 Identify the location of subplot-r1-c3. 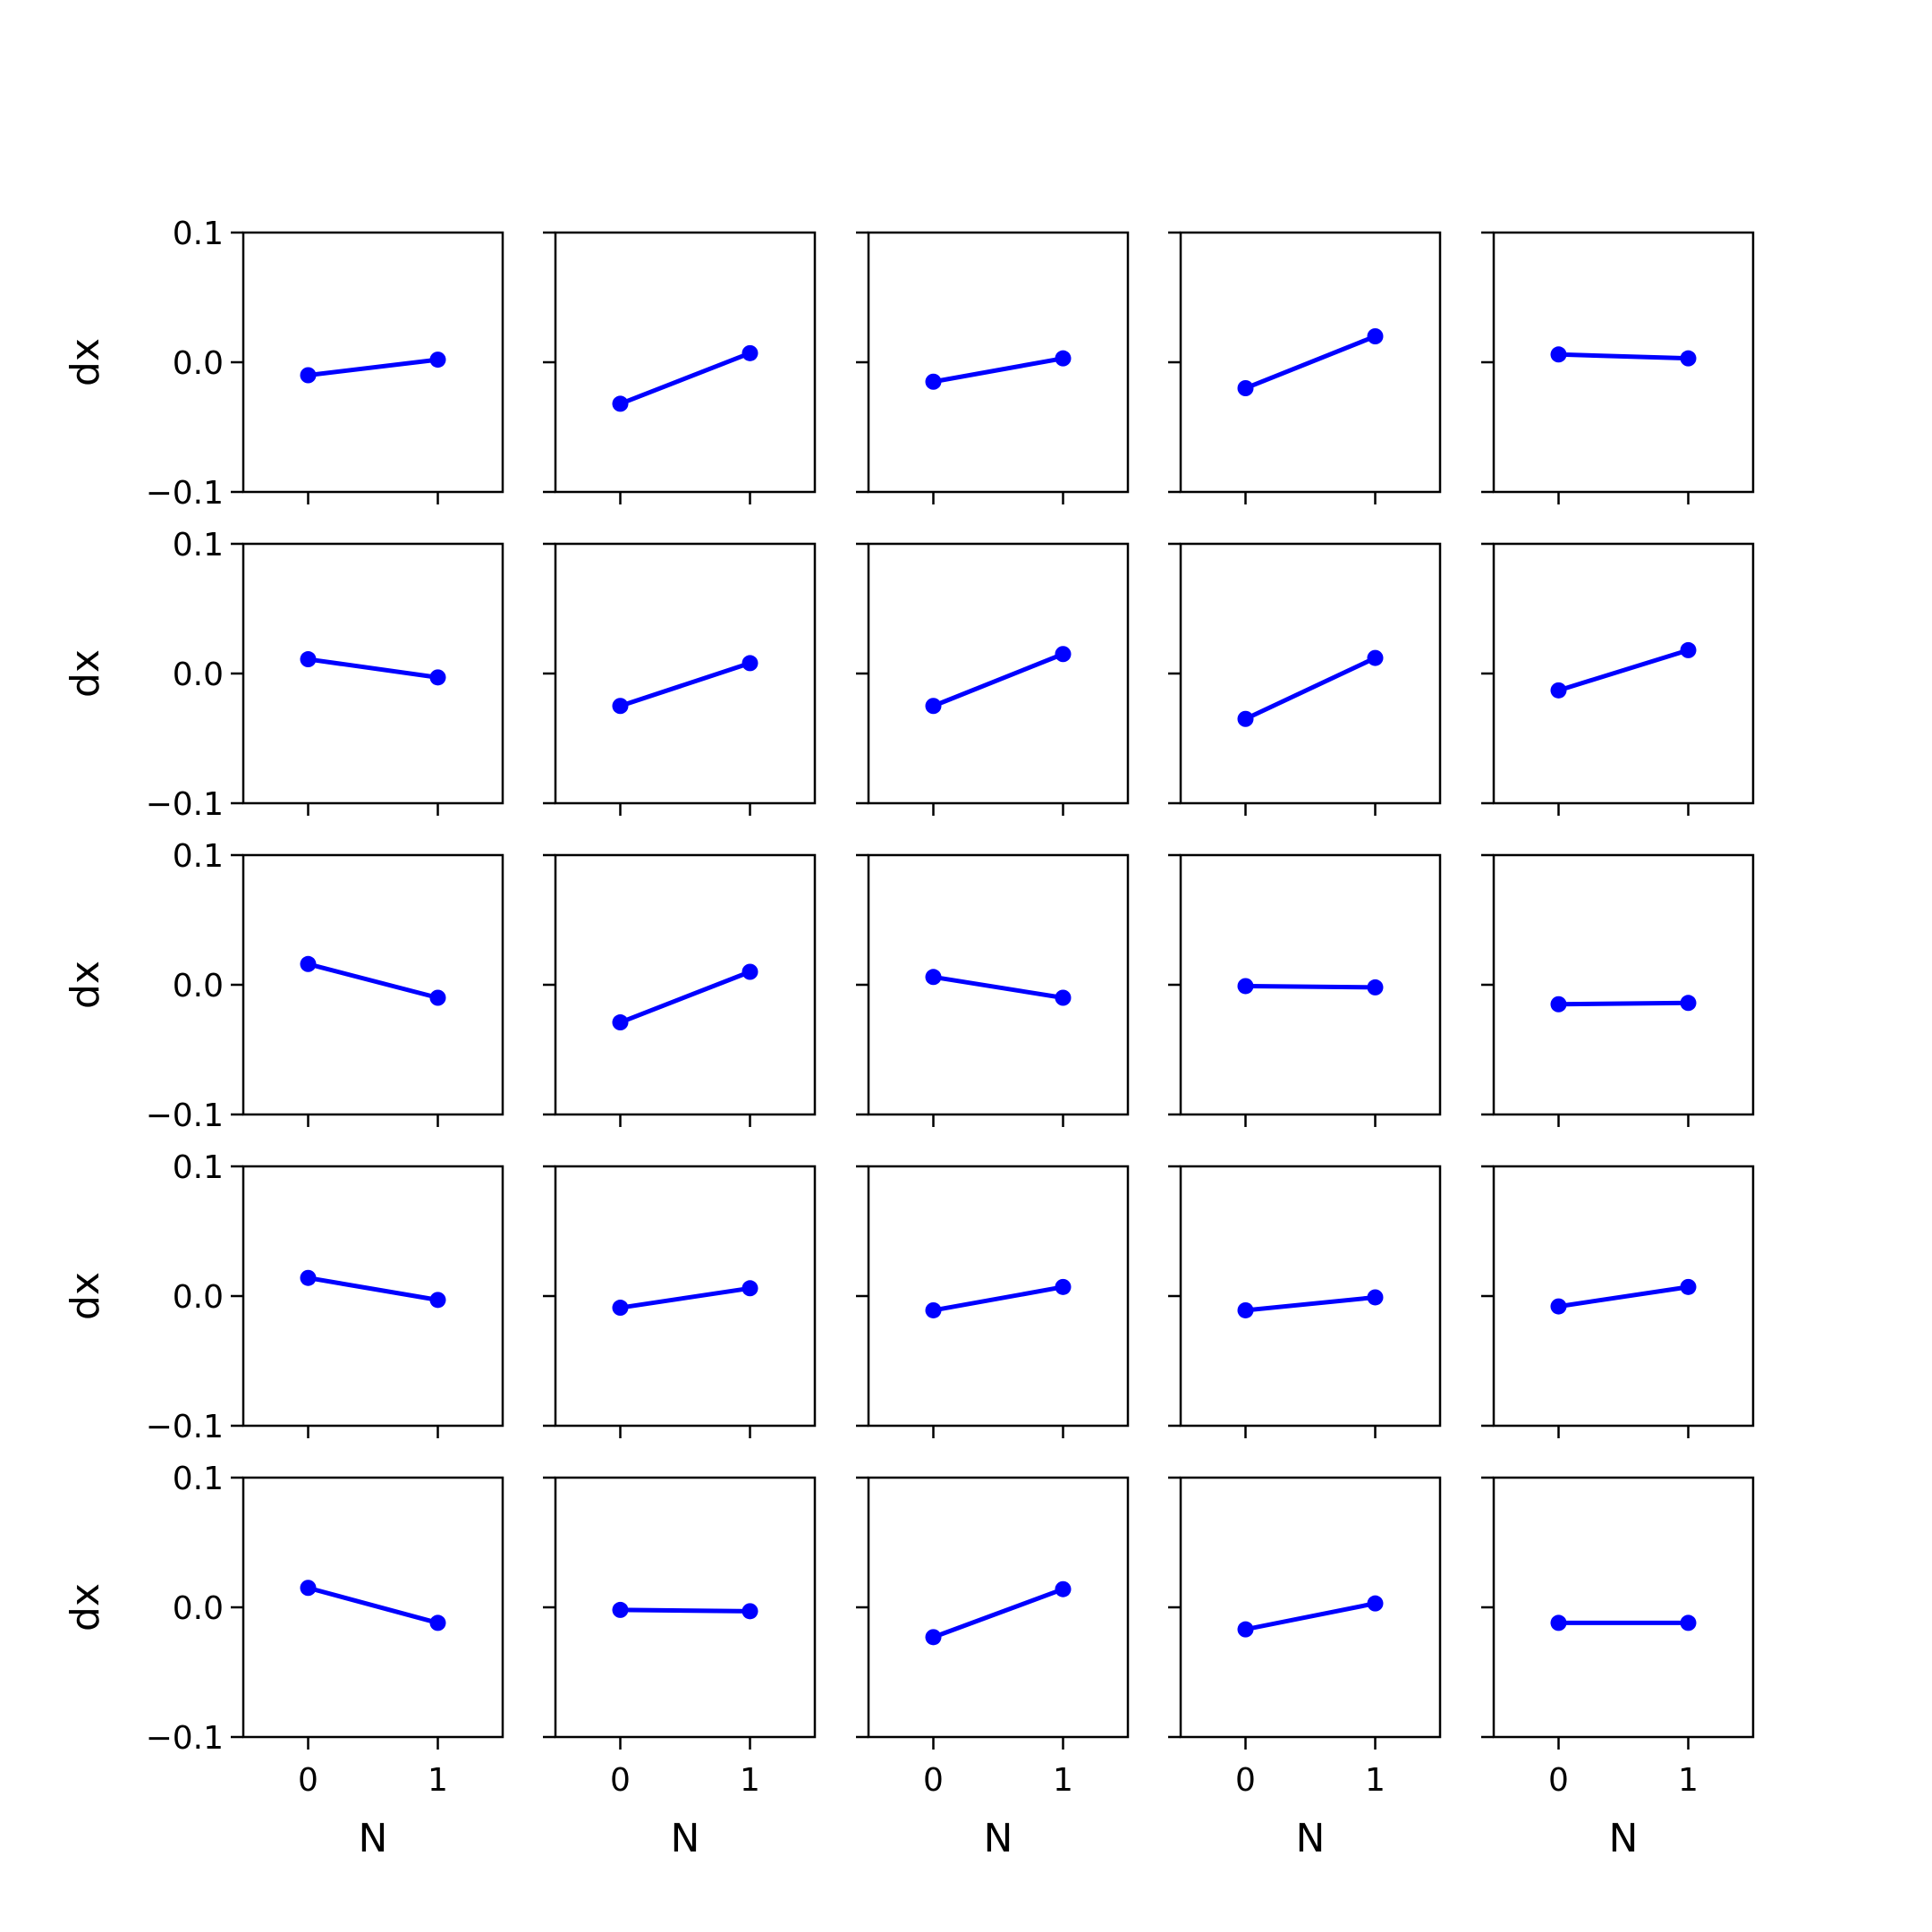
(993, 367).